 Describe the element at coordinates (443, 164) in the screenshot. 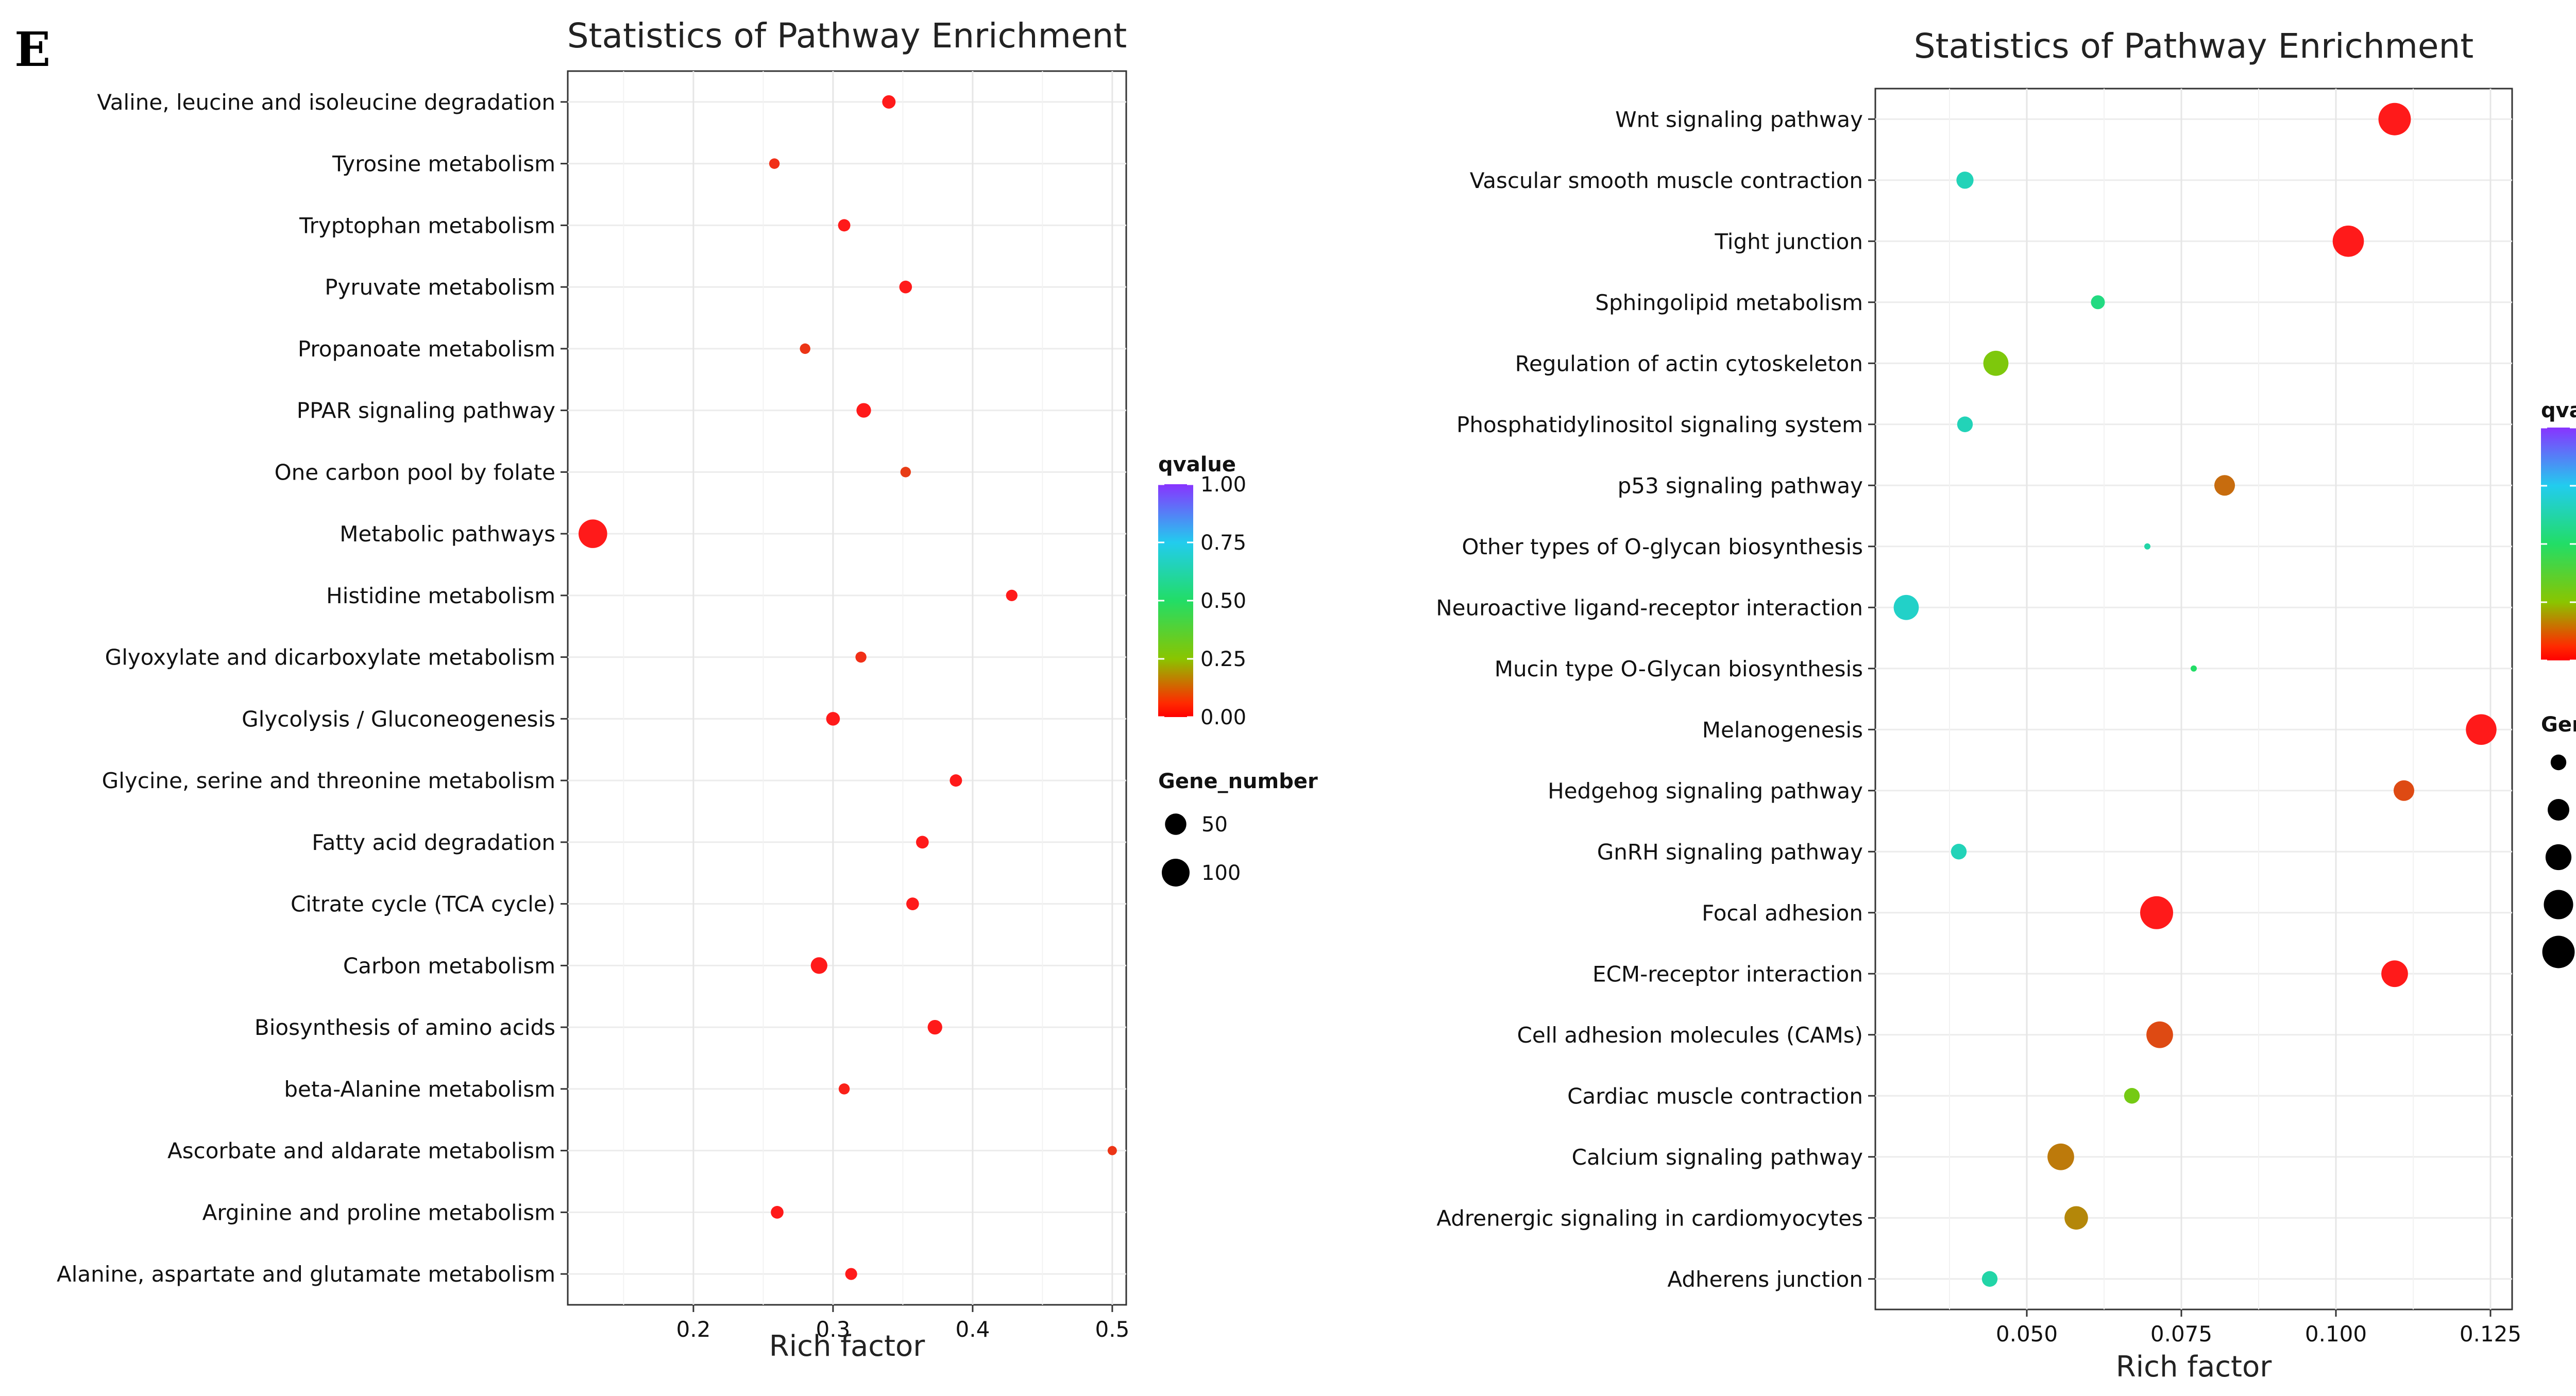

I see `left-category-label: Tyrosine metabolism` at that location.